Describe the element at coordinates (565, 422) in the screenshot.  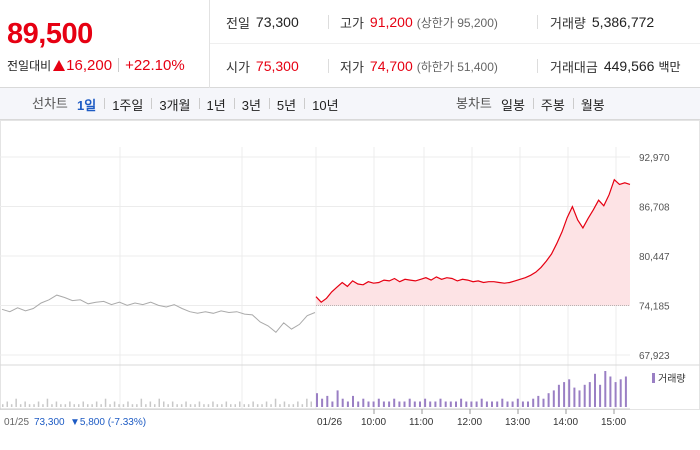
I see `time-tick-label: 14:00` at that location.